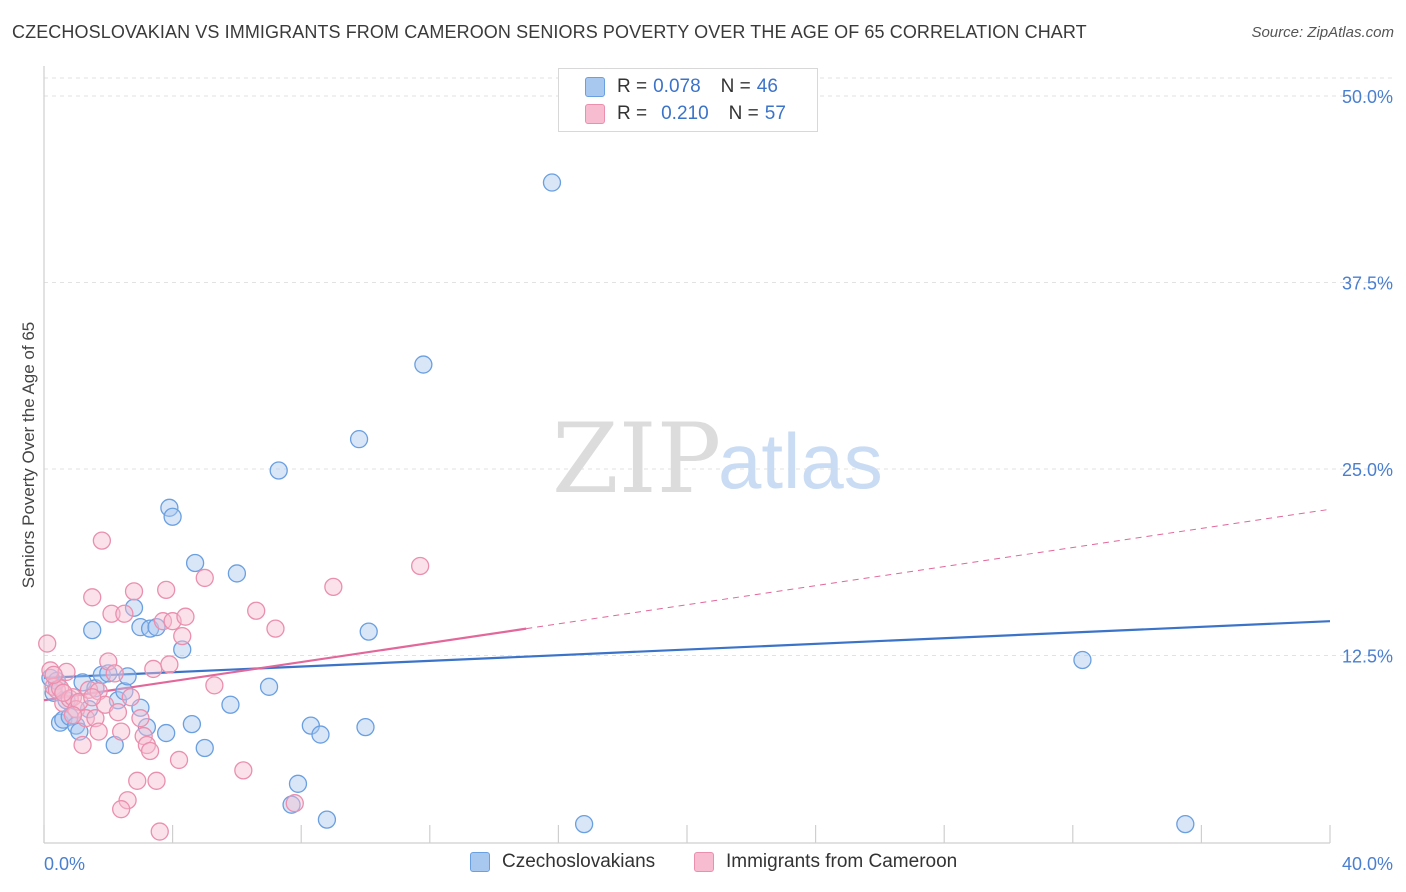  I want to click on trend-line-cameroon, so click(285, 664).